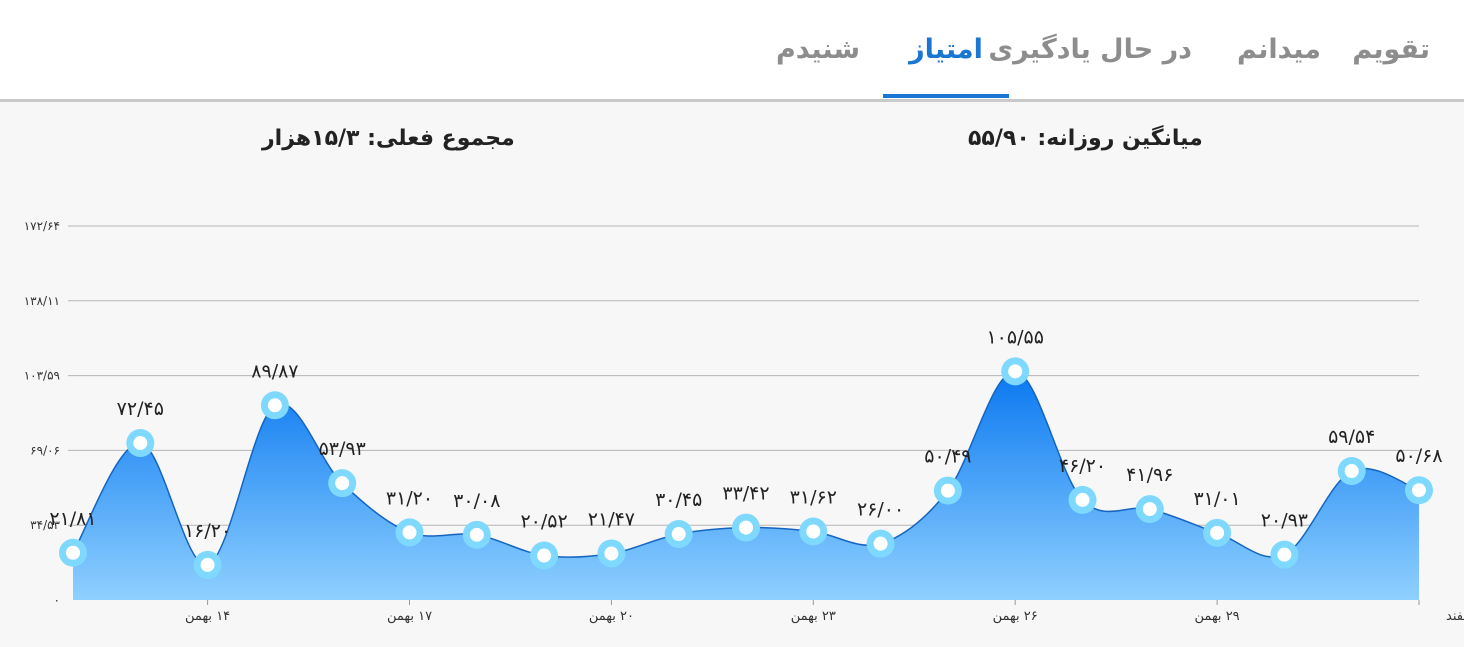 This screenshot has height=647, width=1464. I want to click on data-label: ۳۱/۲۰, so click(409, 498).